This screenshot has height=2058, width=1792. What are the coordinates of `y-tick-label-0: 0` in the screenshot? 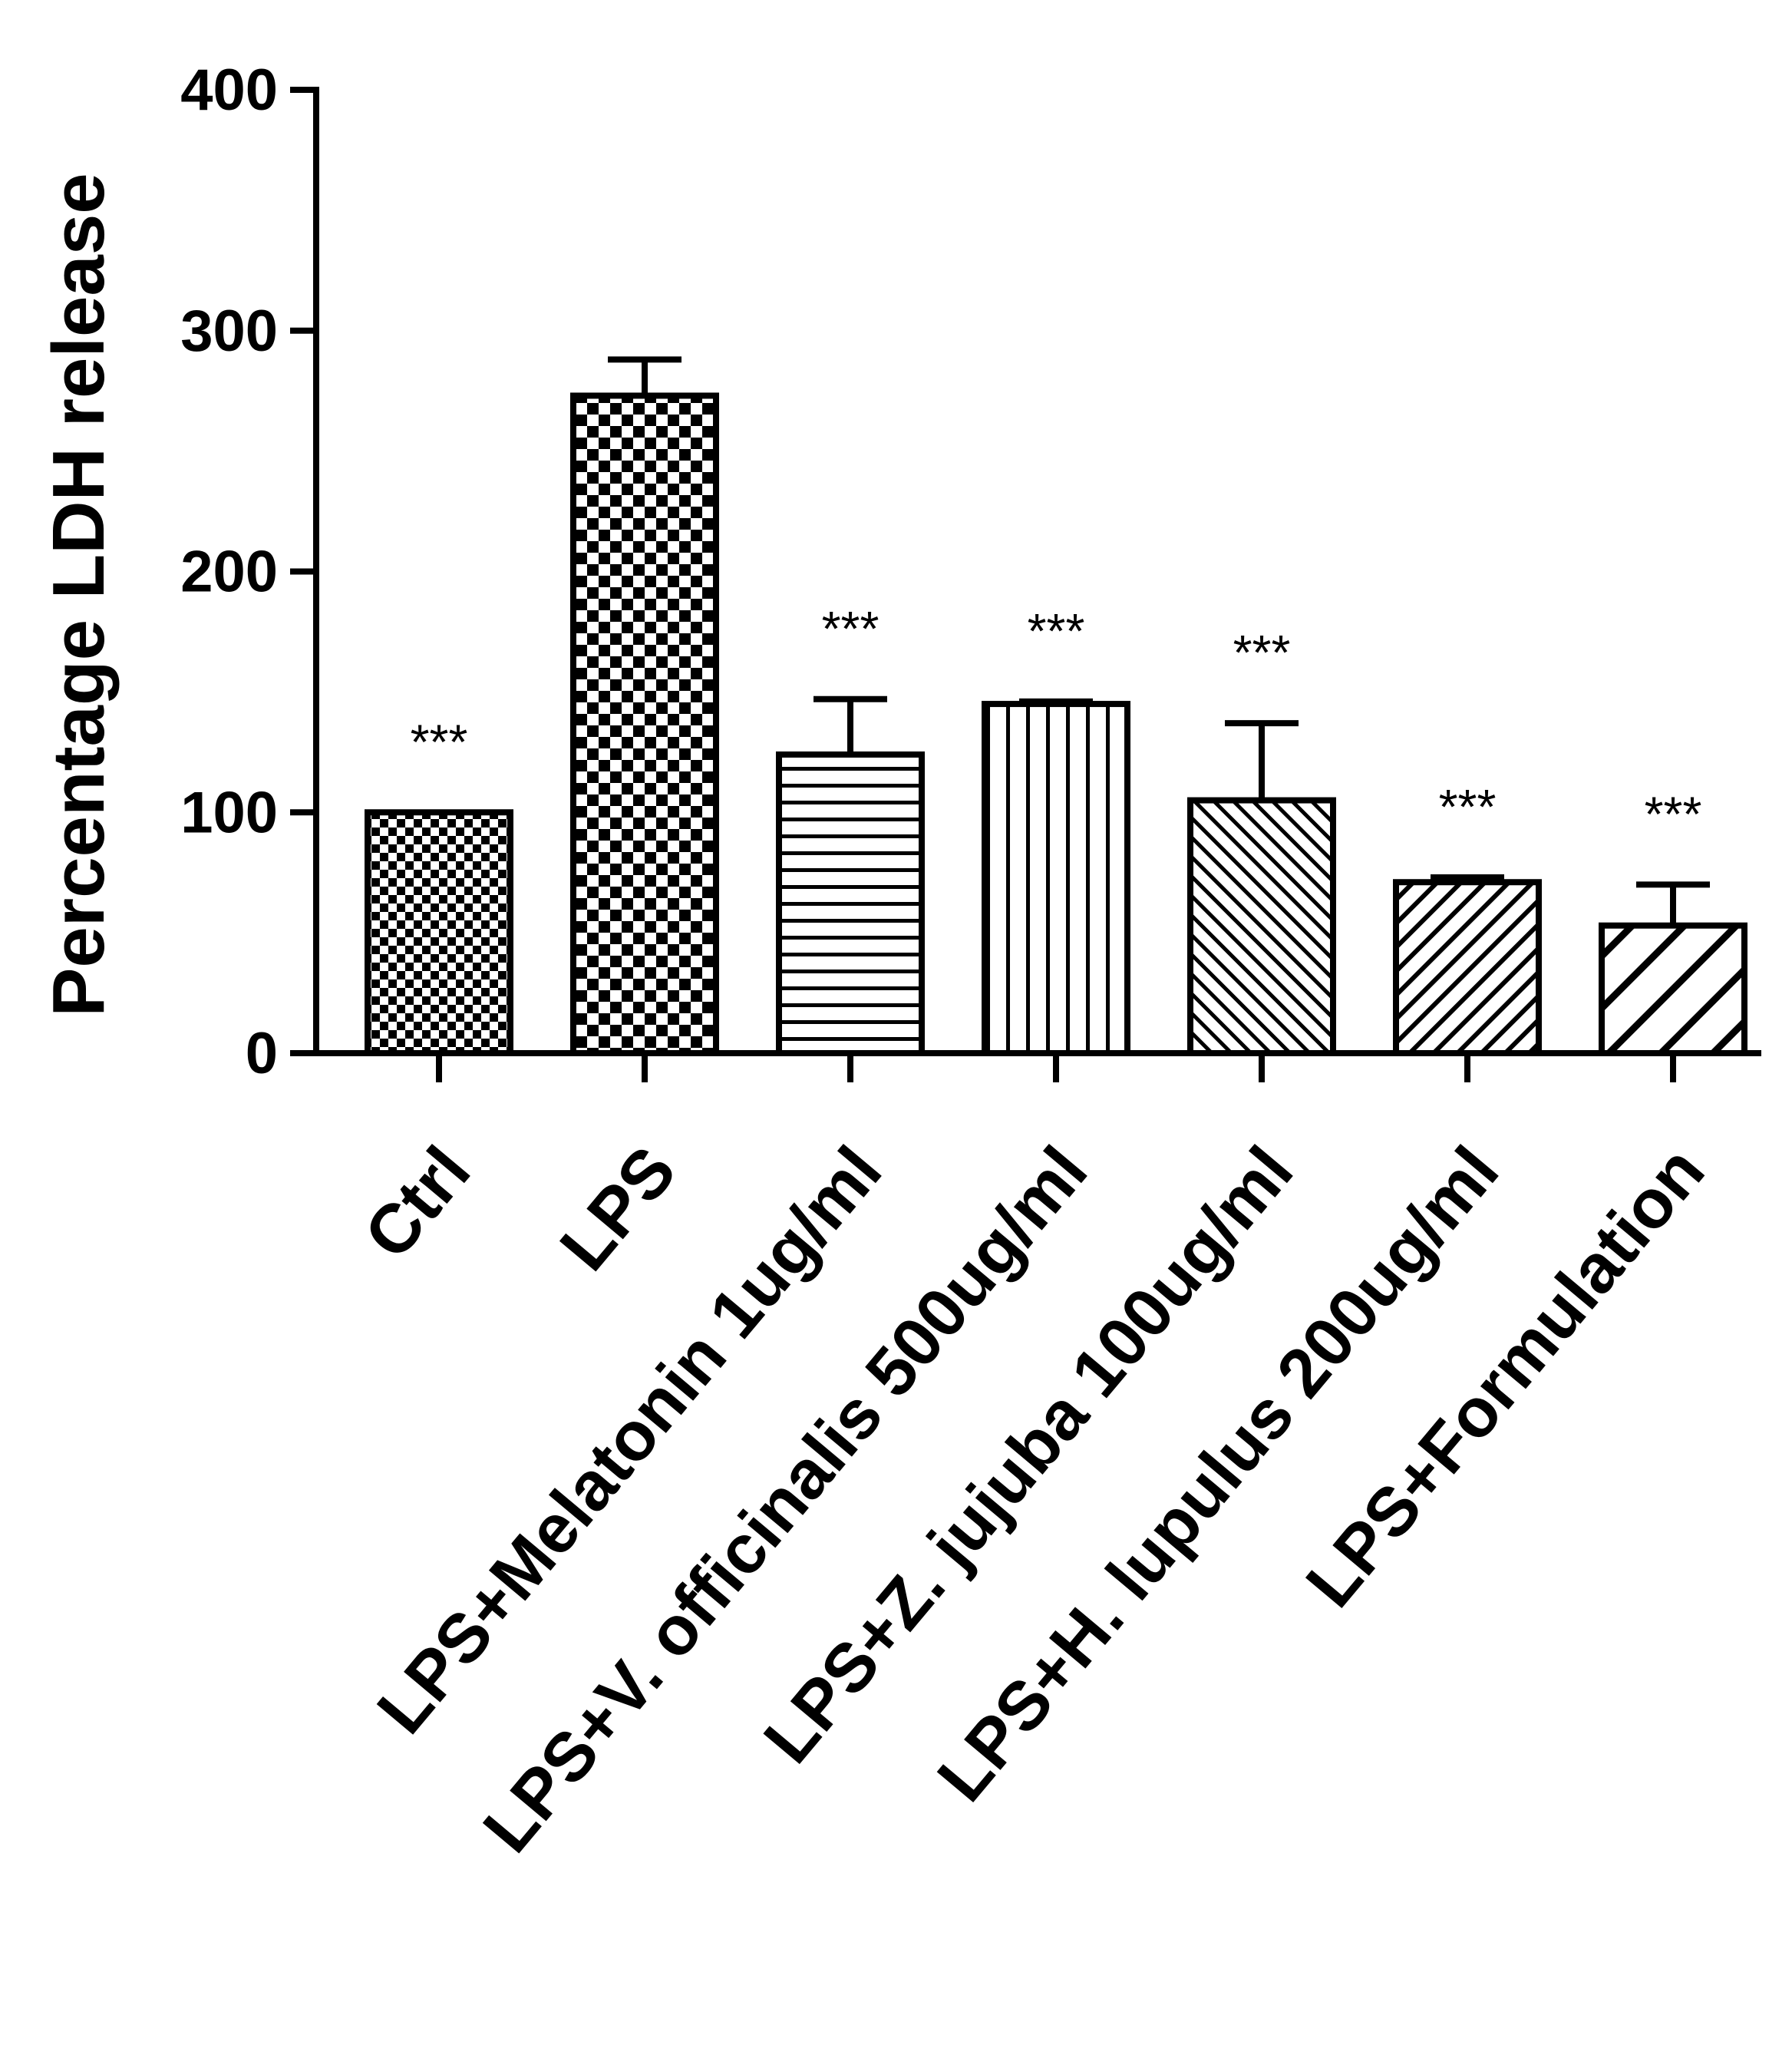 It's located at (262, 1053).